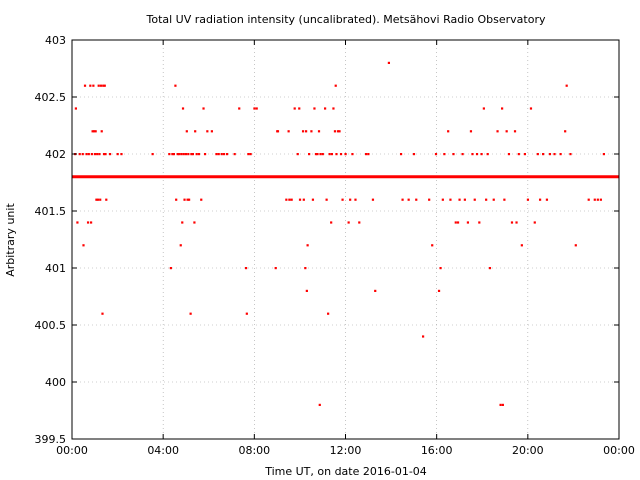 This screenshot has height=480, width=640. What do you see at coordinates (51, 439) in the screenshot?
I see `y-tick-label: 399.5` at bounding box center [51, 439].